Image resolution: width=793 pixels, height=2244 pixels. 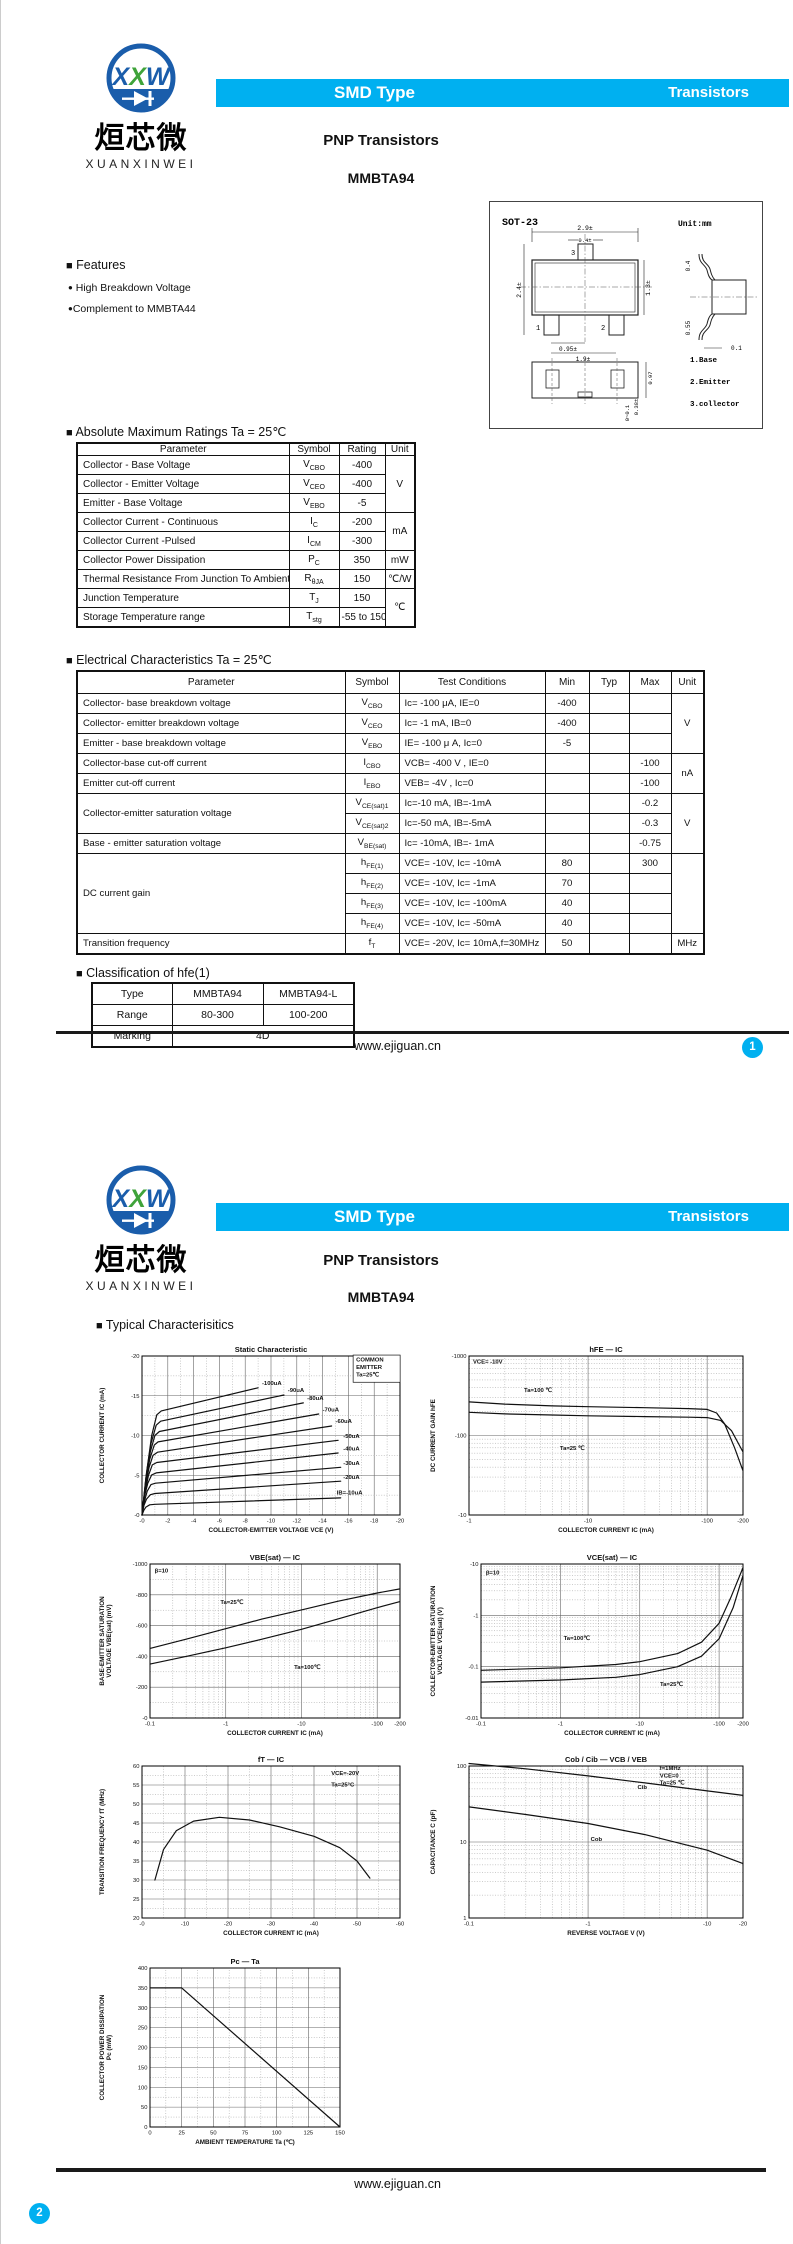 What do you see at coordinates (297, 1522) in the screenshot?
I see `tick-label: -12` at bounding box center [297, 1522].